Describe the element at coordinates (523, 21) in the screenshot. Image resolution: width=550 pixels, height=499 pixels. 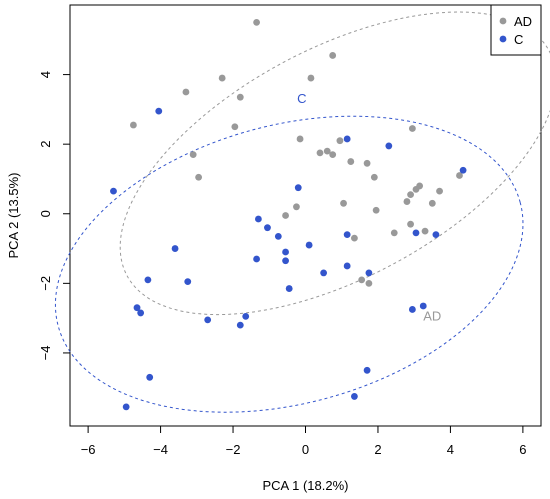
I see `legend-label-ad: AD` at that location.